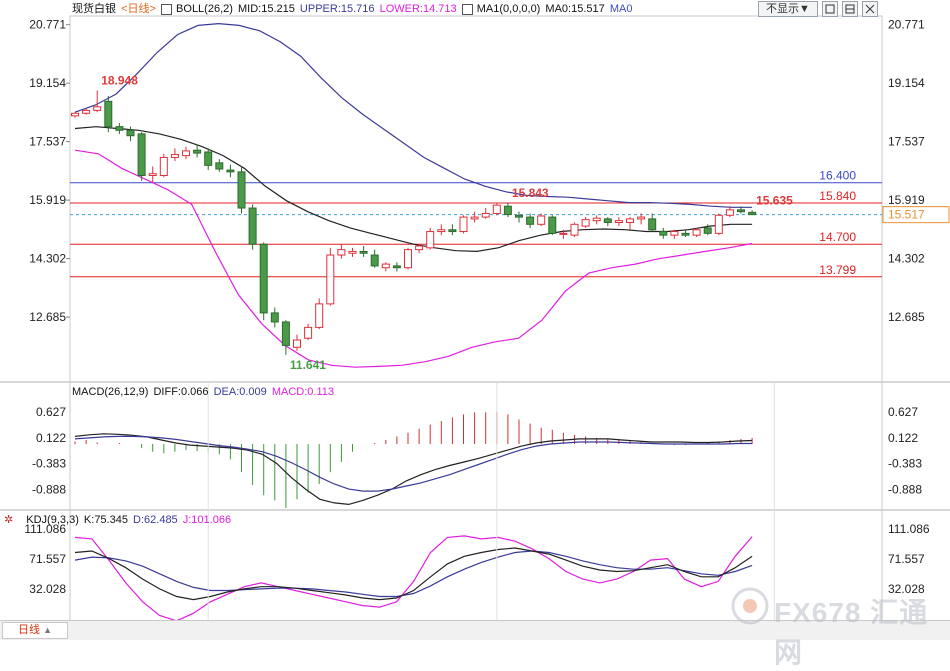 Image resolution: width=950 pixels, height=671 pixels. I want to click on price-ytick-left: 12.685, so click(47, 317).